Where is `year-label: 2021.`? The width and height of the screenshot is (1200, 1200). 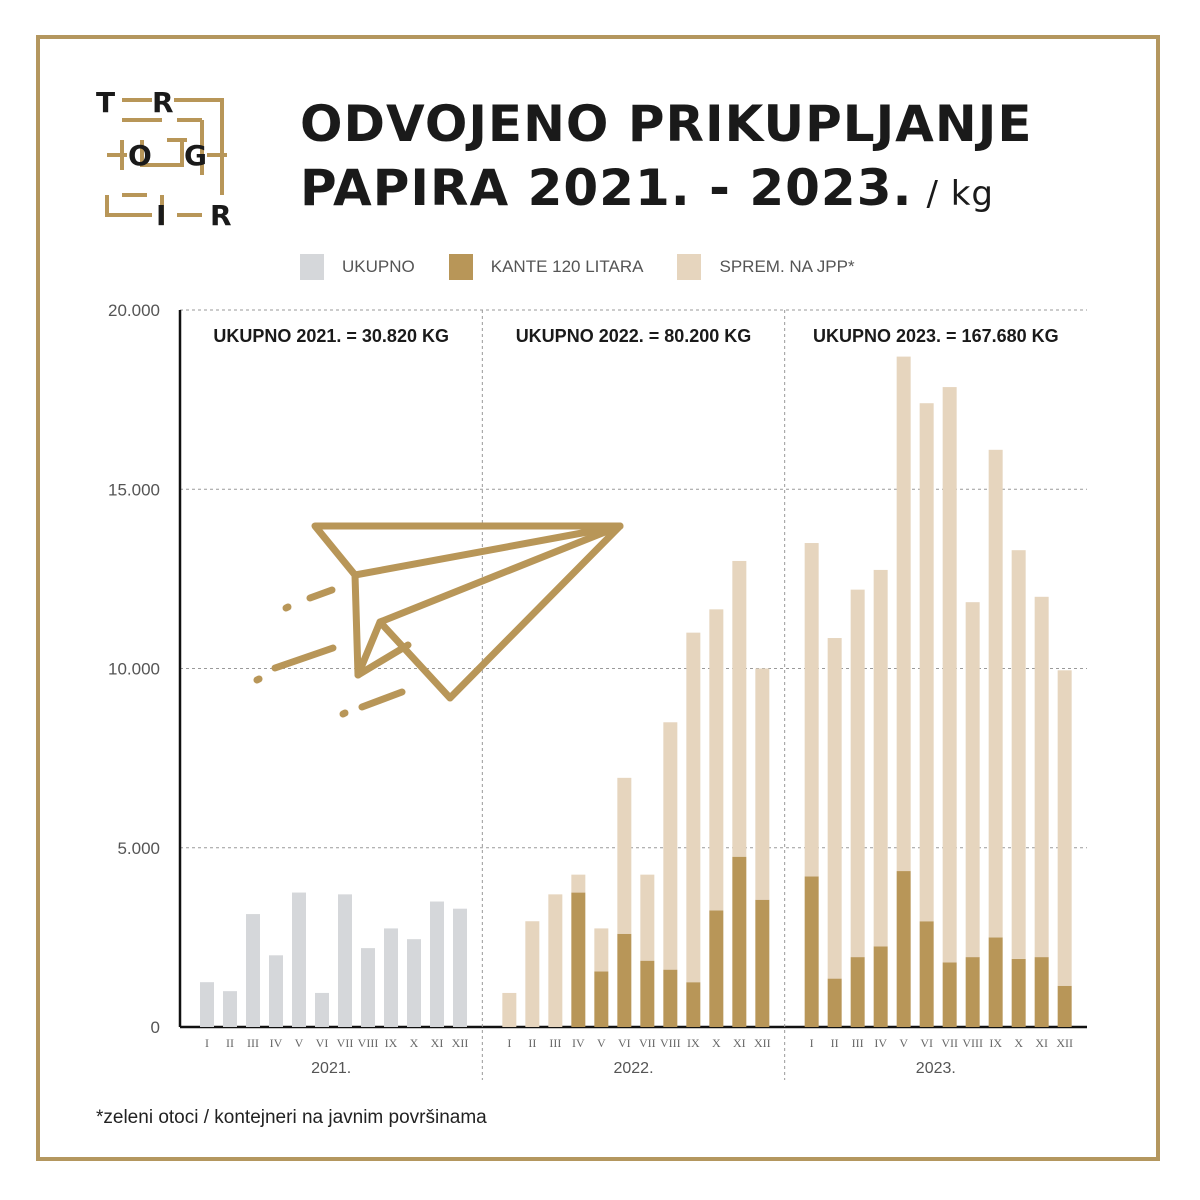 year-label: 2021. is located at coordinates (331, 1068).